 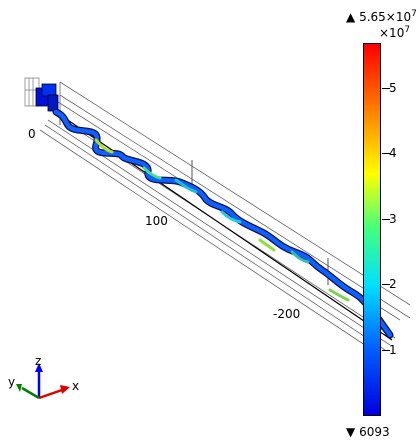 I want to click on colorbar-tick-label: 4, so click(x=393, y=153).